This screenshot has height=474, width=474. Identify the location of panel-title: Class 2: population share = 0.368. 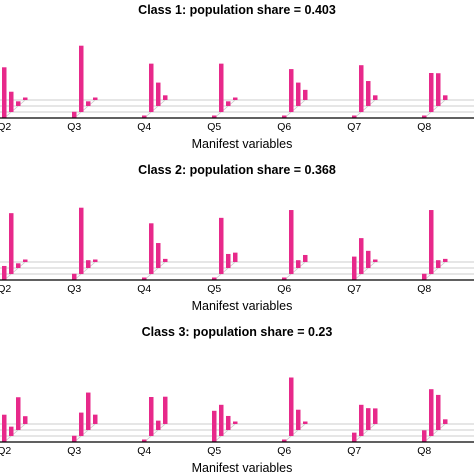
(237, 170).